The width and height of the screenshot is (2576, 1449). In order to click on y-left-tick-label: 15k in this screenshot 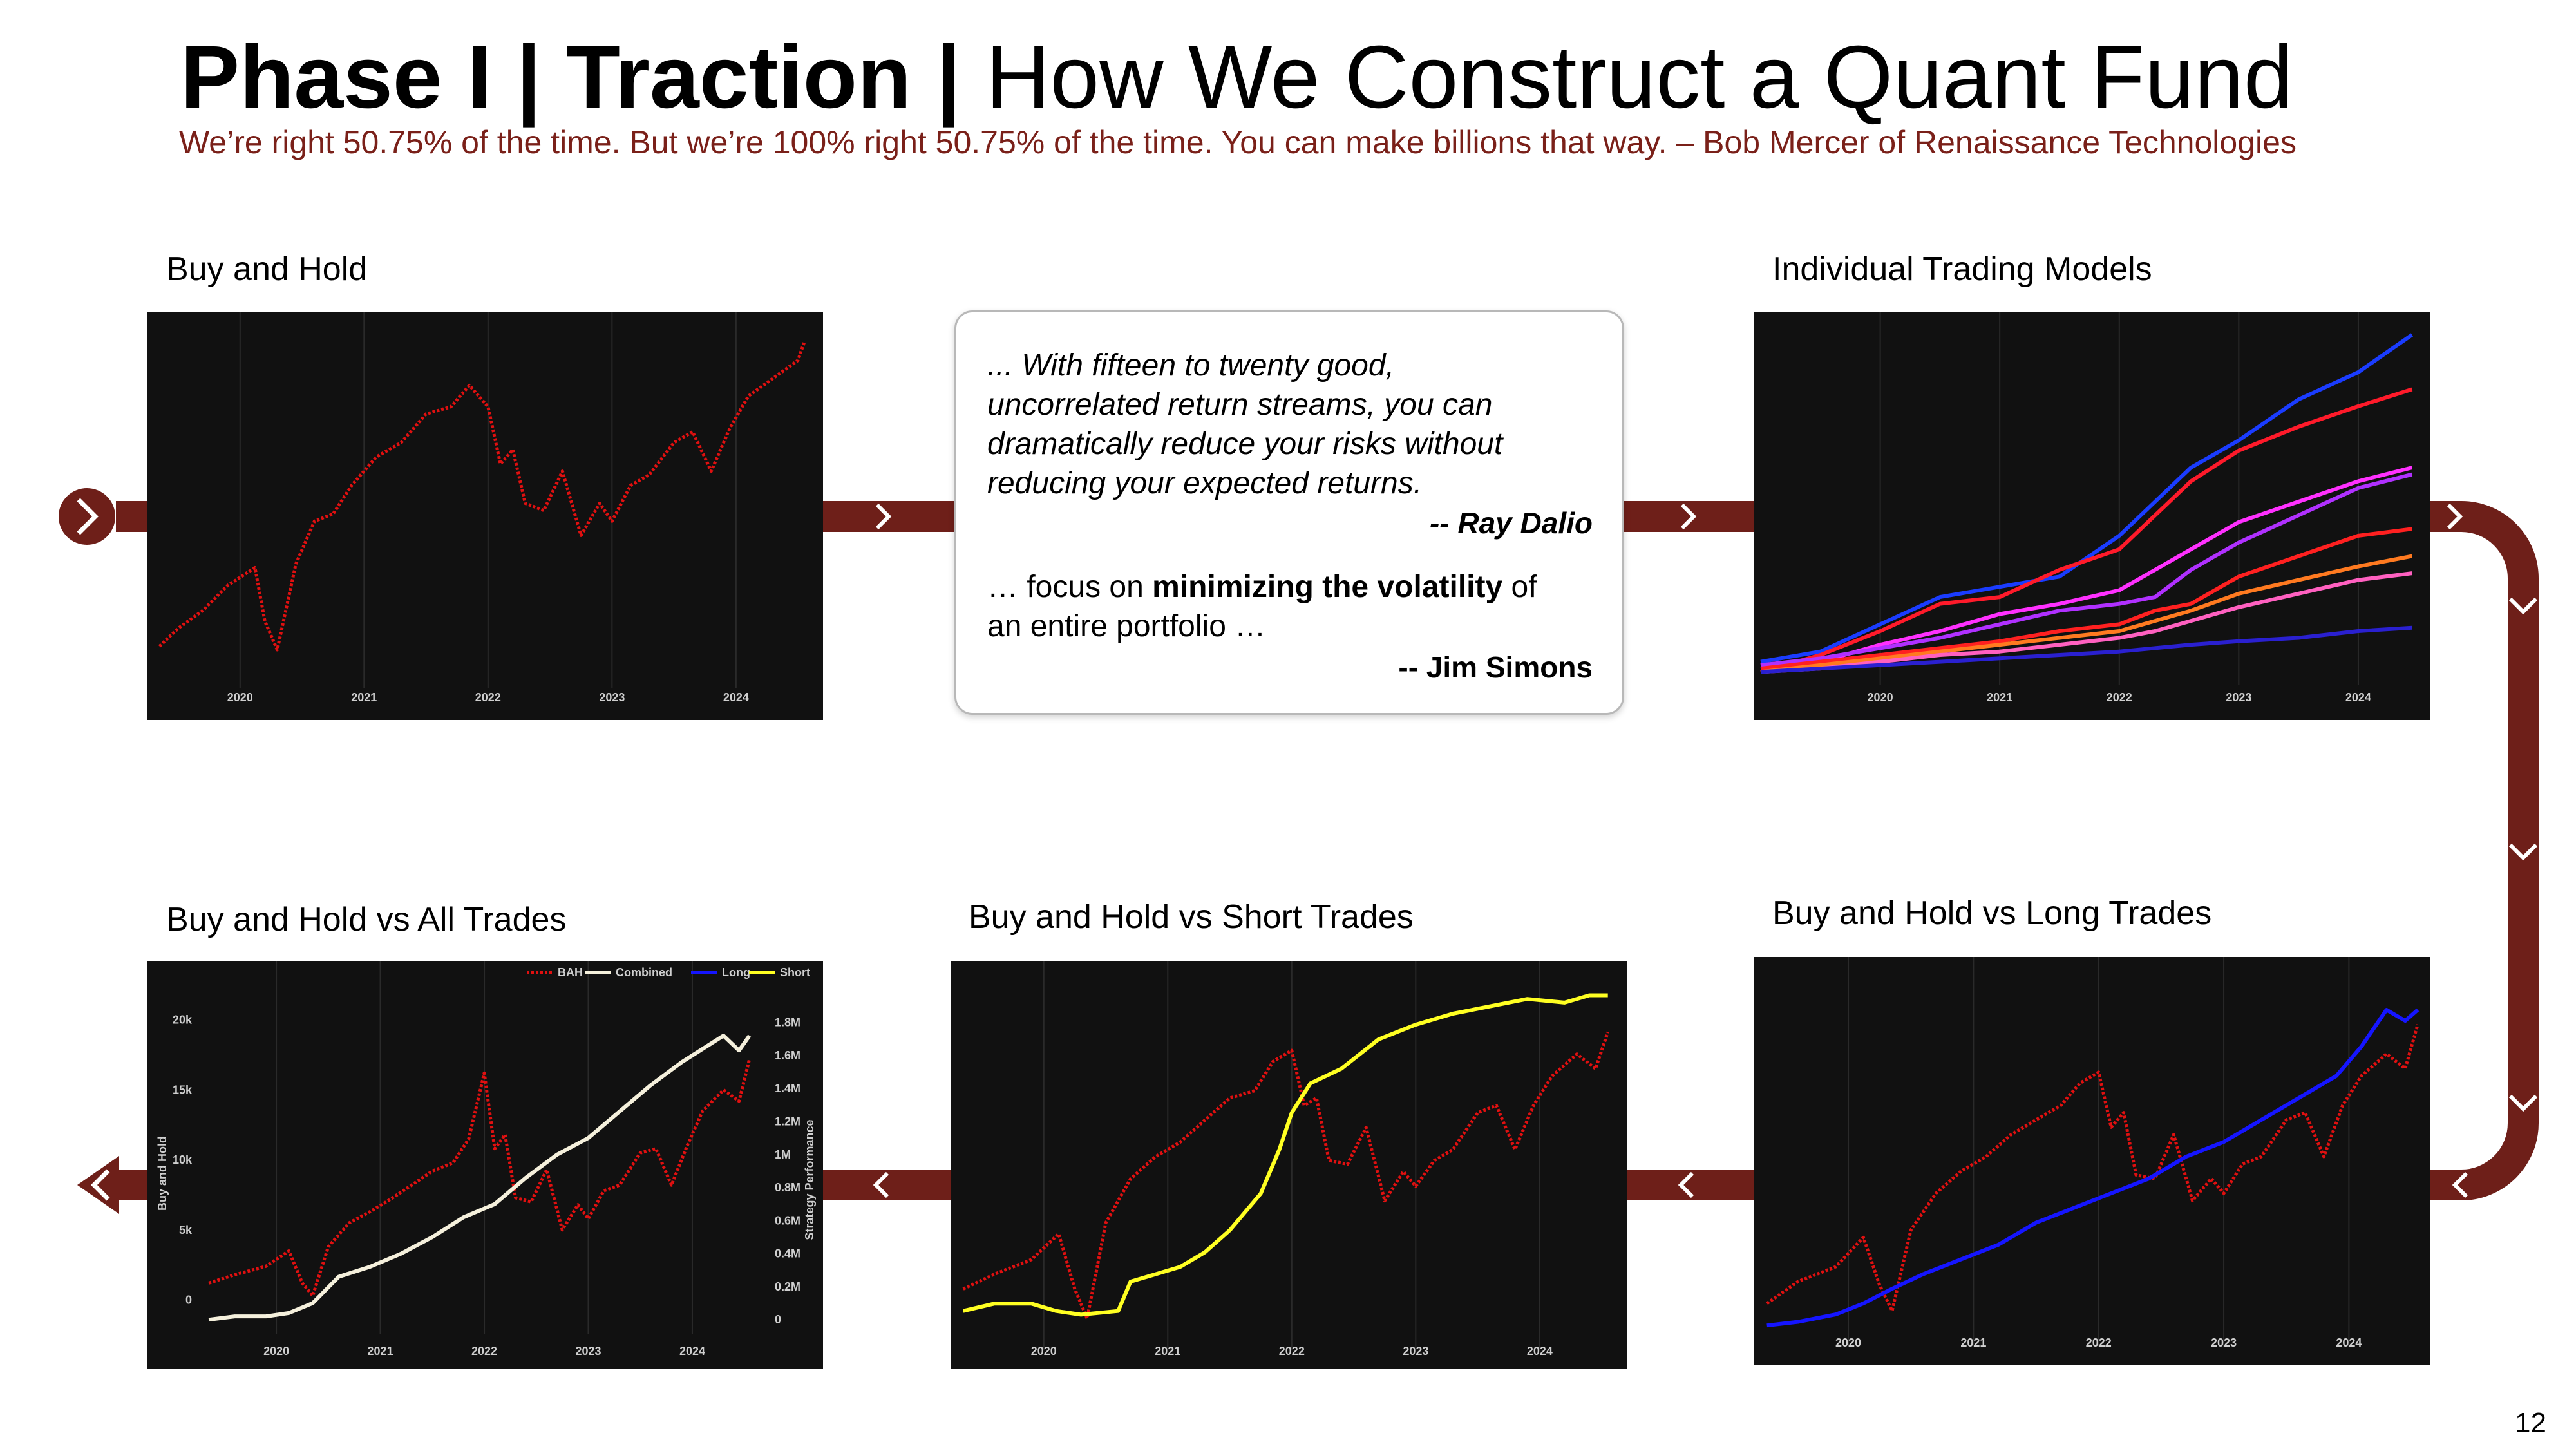, I will do `click(183, 1090)`.